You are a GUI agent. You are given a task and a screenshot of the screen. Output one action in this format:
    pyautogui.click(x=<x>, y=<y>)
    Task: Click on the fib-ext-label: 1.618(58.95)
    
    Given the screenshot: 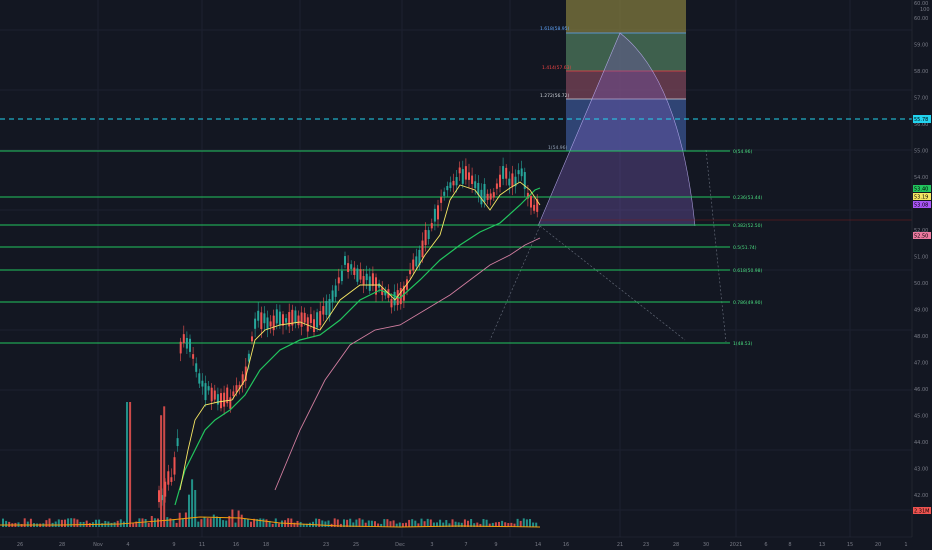 What is the action you would take?
    pyautogui.click(x=555, y=29)
    